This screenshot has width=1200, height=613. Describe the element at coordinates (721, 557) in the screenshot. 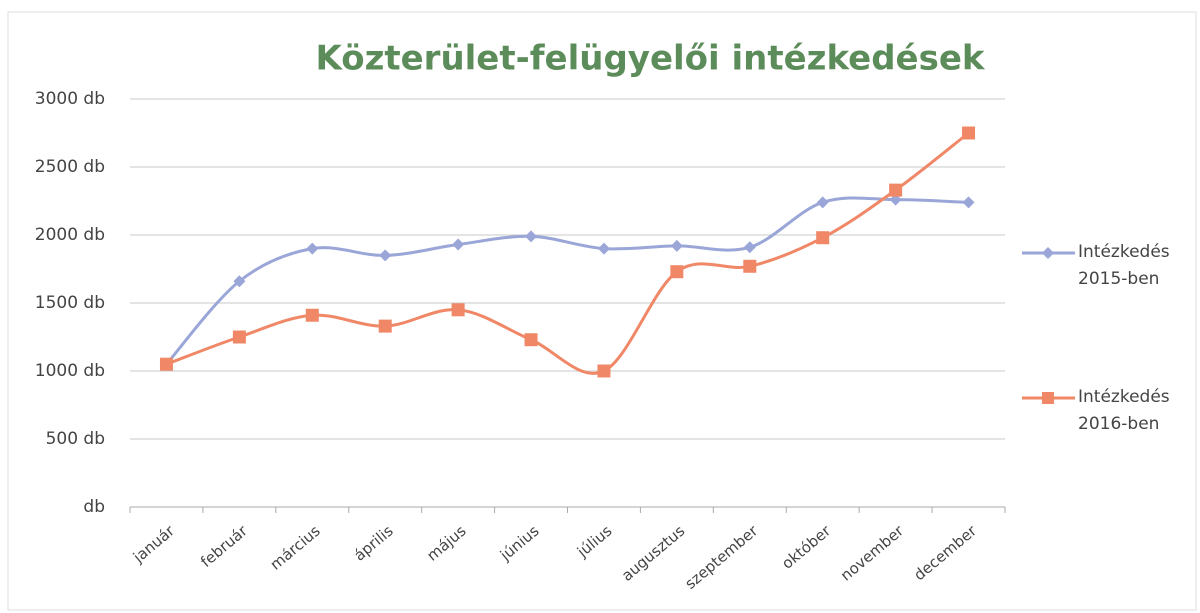

I see `x-tick-label: szeptember` at that location.